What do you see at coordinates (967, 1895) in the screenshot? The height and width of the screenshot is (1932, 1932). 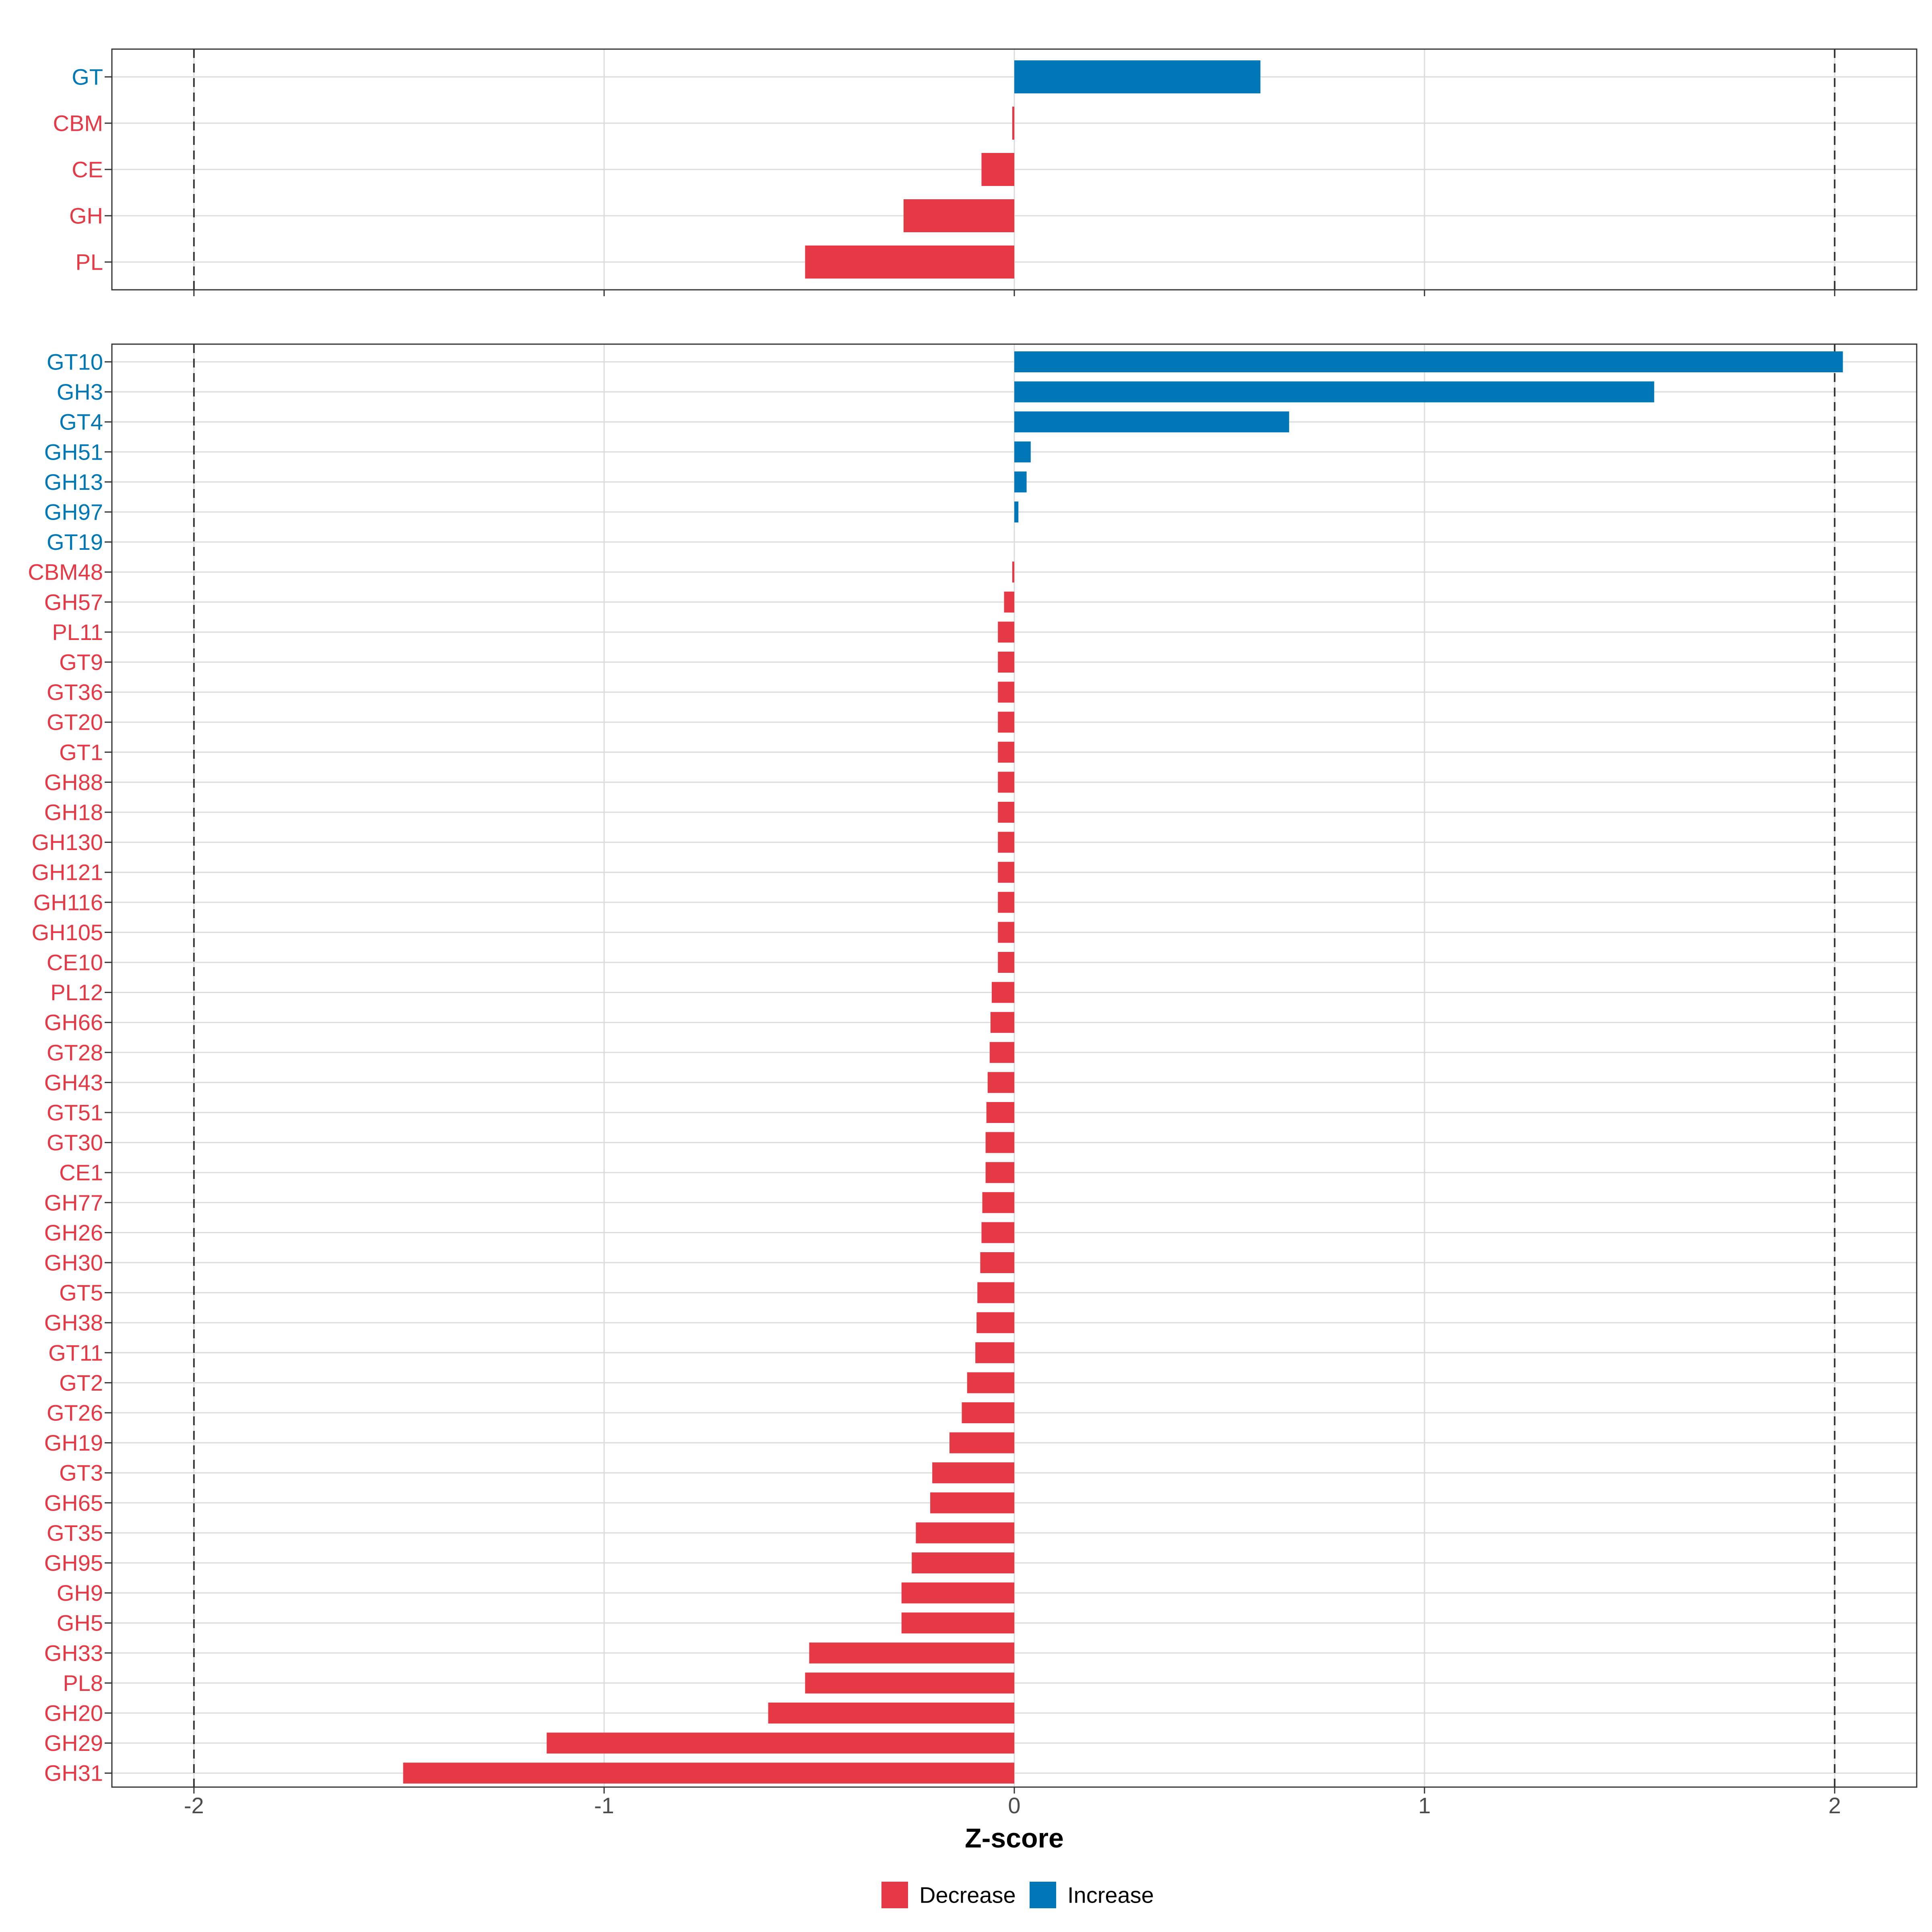 I see `legend-label: Decrease` at bounding box center [967, 1895].